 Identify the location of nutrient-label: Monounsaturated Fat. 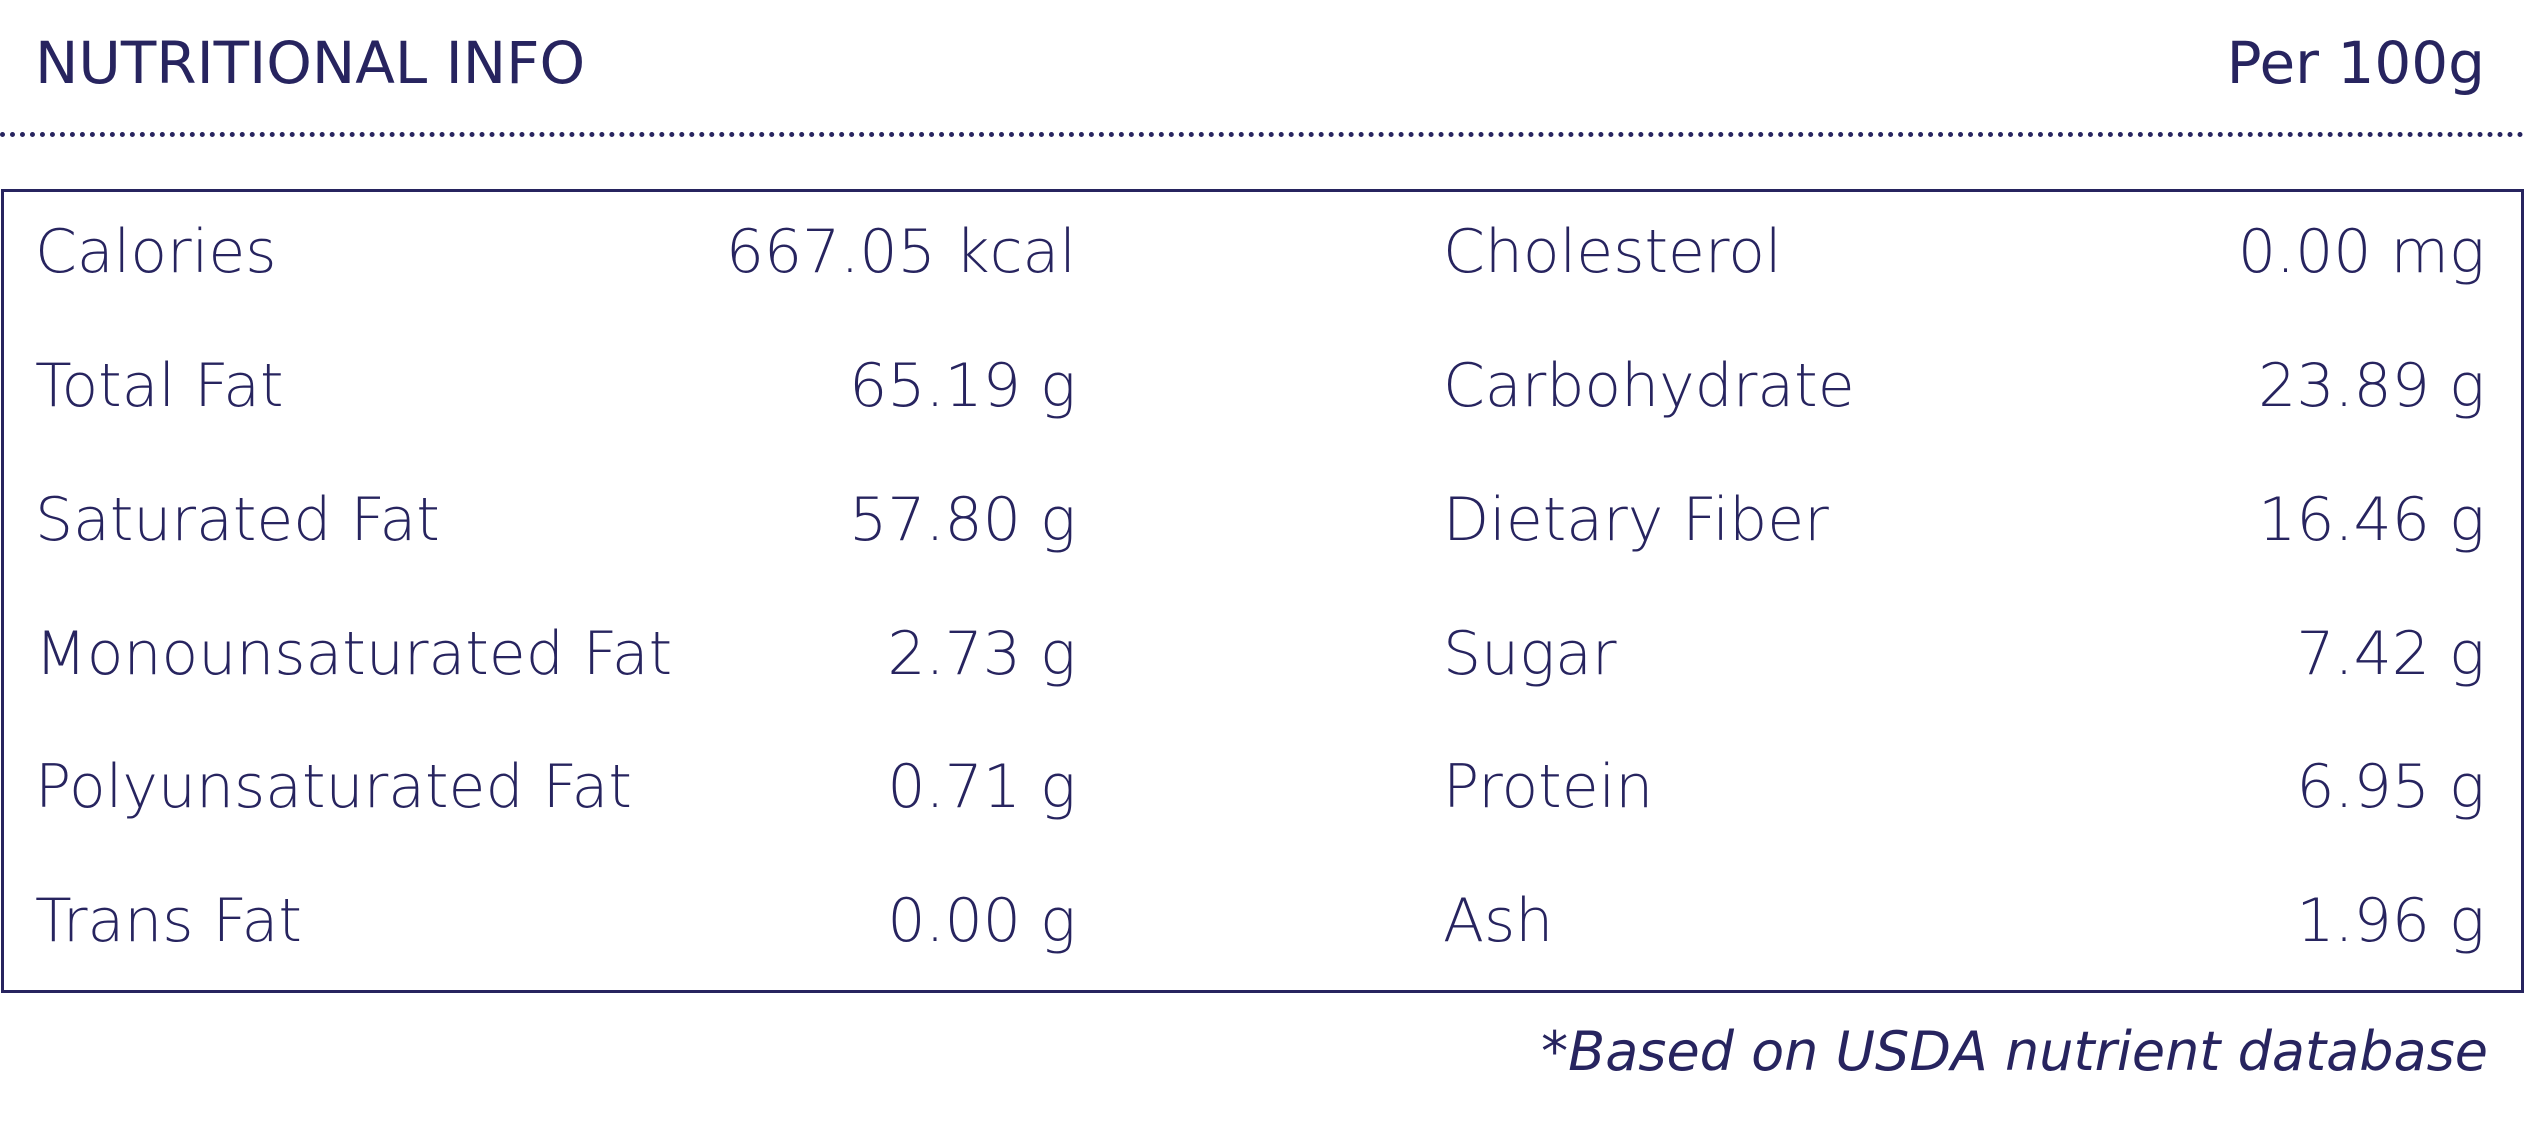
(354, 654).